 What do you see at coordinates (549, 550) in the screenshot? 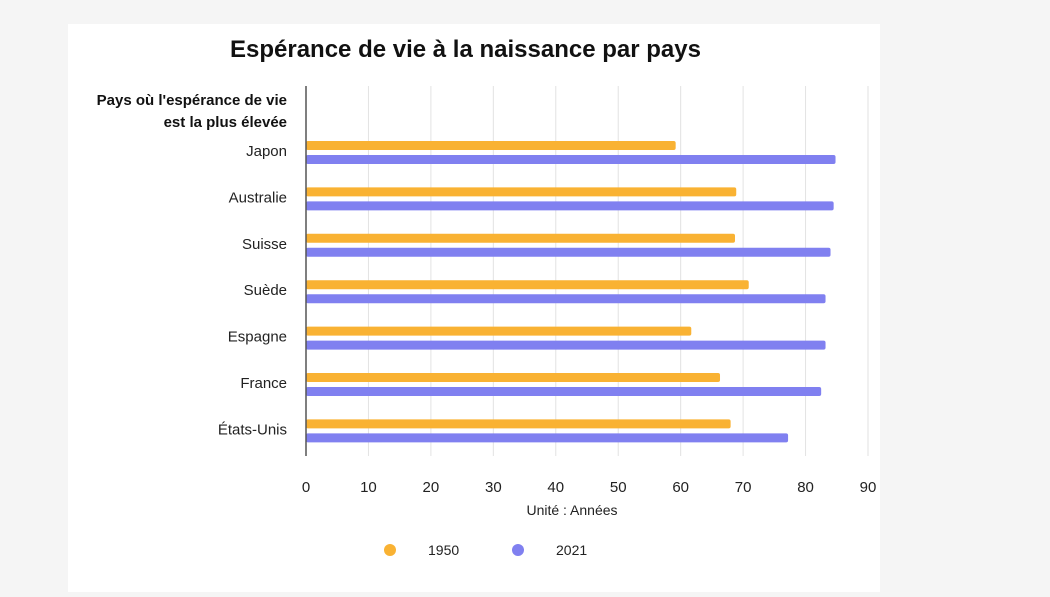
I see `legend-item-2021: 2021` at bounding box center [549, 550].